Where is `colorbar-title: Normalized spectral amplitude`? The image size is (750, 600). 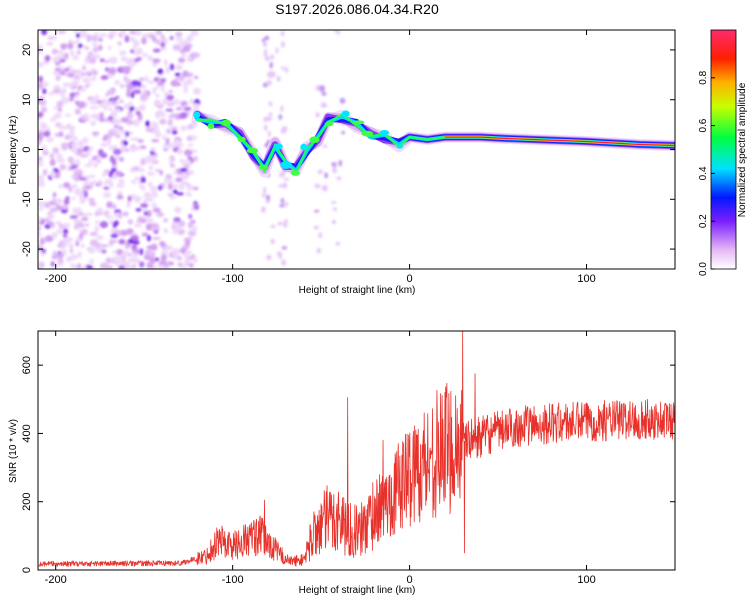
colorbar-title: Normalized spectral amplitude is located at coordinates (742, 149).